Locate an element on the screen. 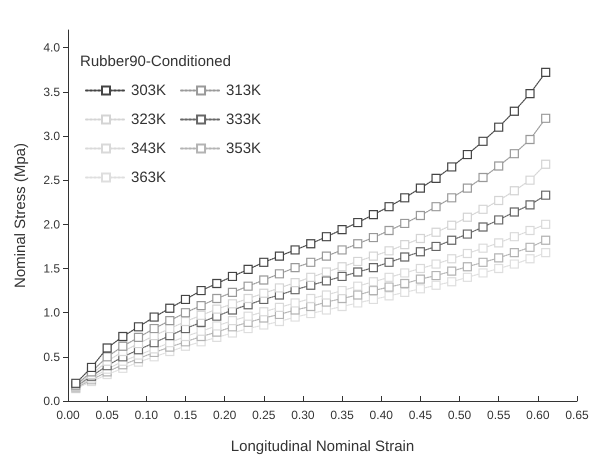  y-tick-label: 4.0 is located at coordinates (51, 47).